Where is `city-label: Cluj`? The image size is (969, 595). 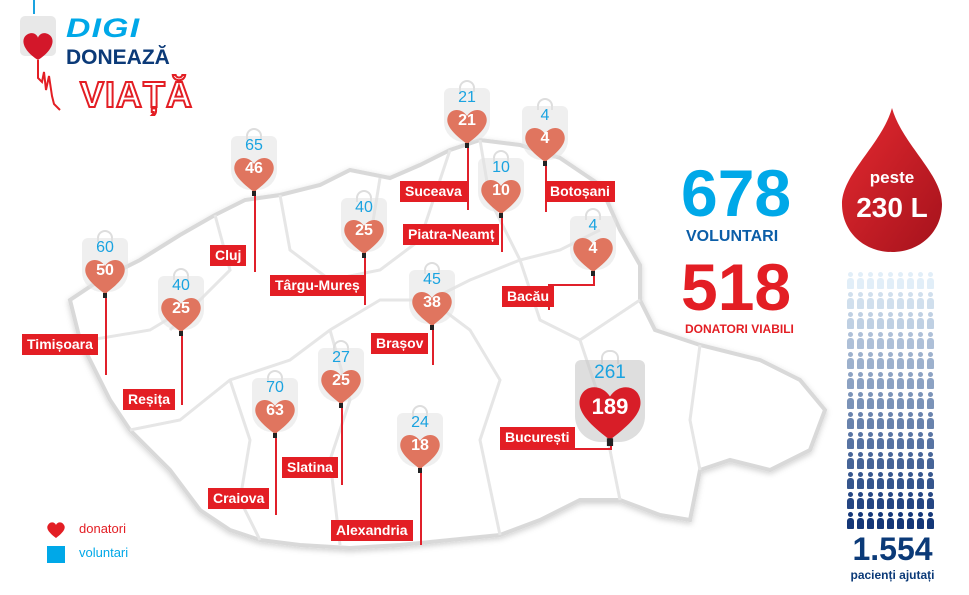 city-label: Cluj is located at coordinates (228, 255).